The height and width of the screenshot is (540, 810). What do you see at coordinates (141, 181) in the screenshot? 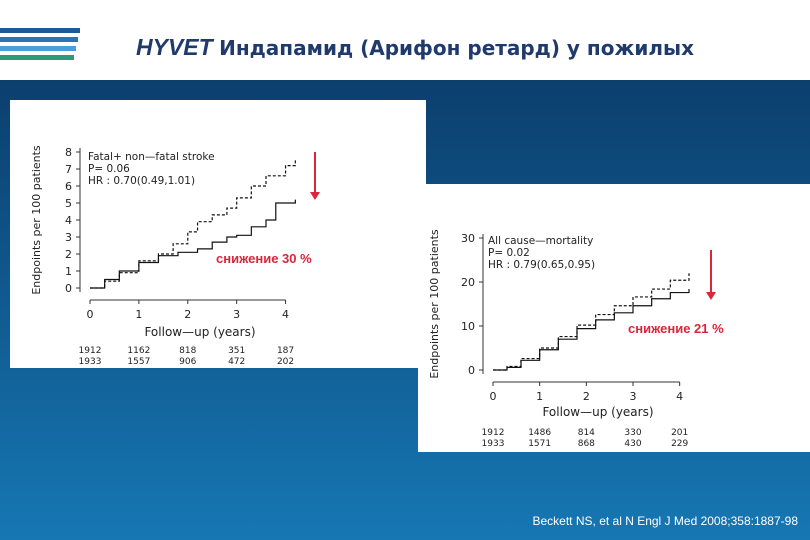
I see `legend-line: HR : 0.70(0.49,1.01)` at bounding box center [141, 181].